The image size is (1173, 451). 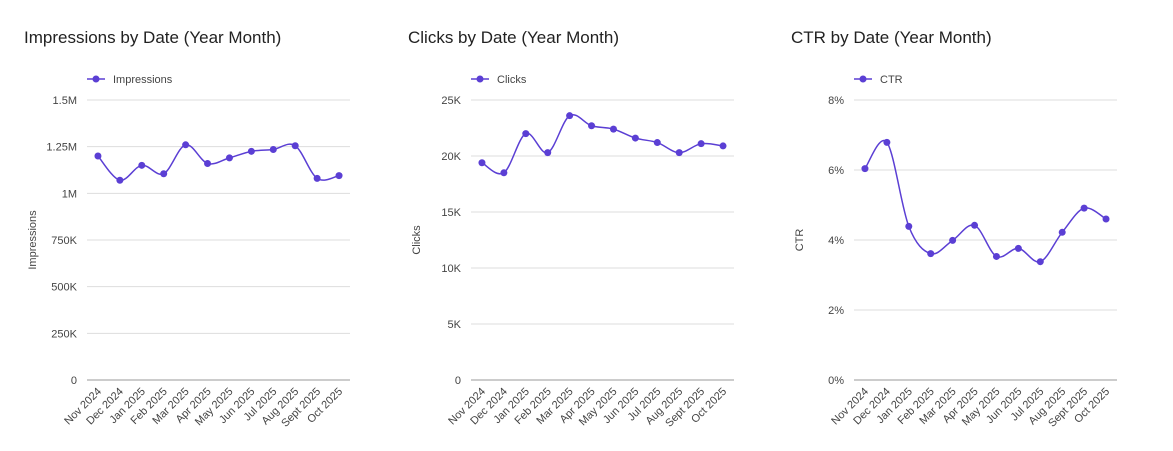 What do you see at coordinates (143, 80) in the screenshot?
I see `legend-label: Impressions` at bounding box center [143, 80].